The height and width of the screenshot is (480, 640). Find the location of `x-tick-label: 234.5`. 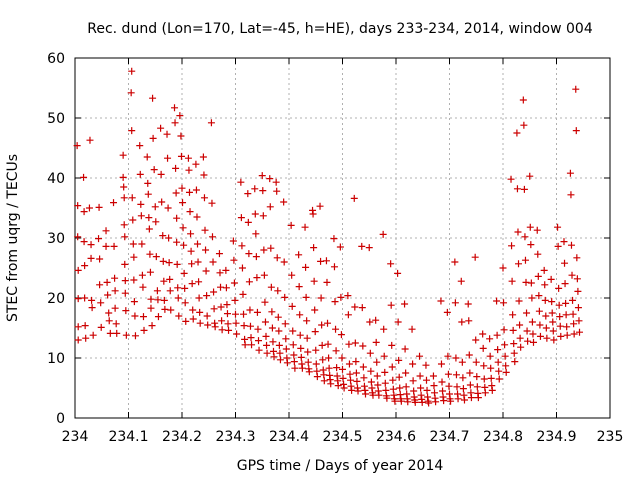

x-tick-label: 234.5 is located at coordinates (342, 437).